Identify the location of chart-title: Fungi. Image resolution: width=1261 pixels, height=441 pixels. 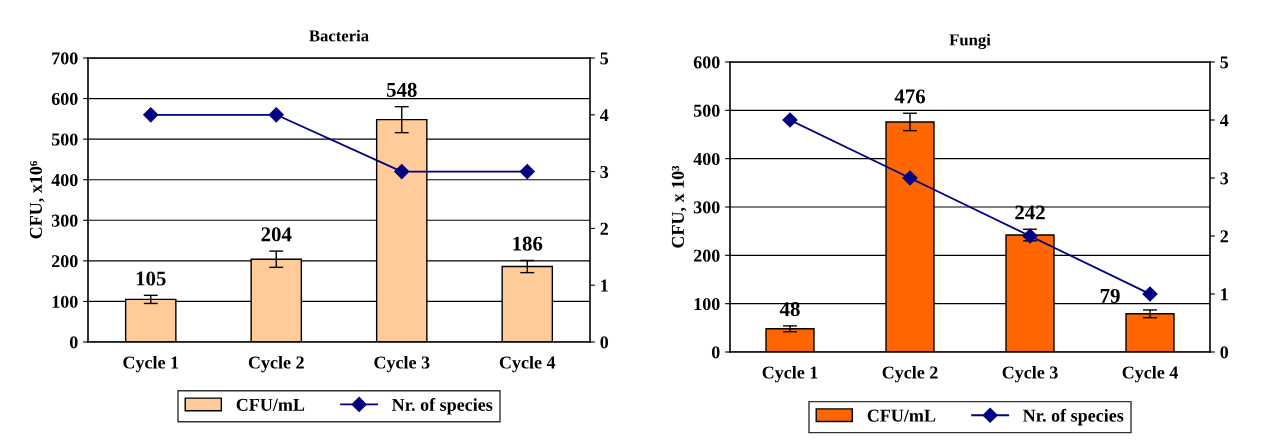
(970, 41).